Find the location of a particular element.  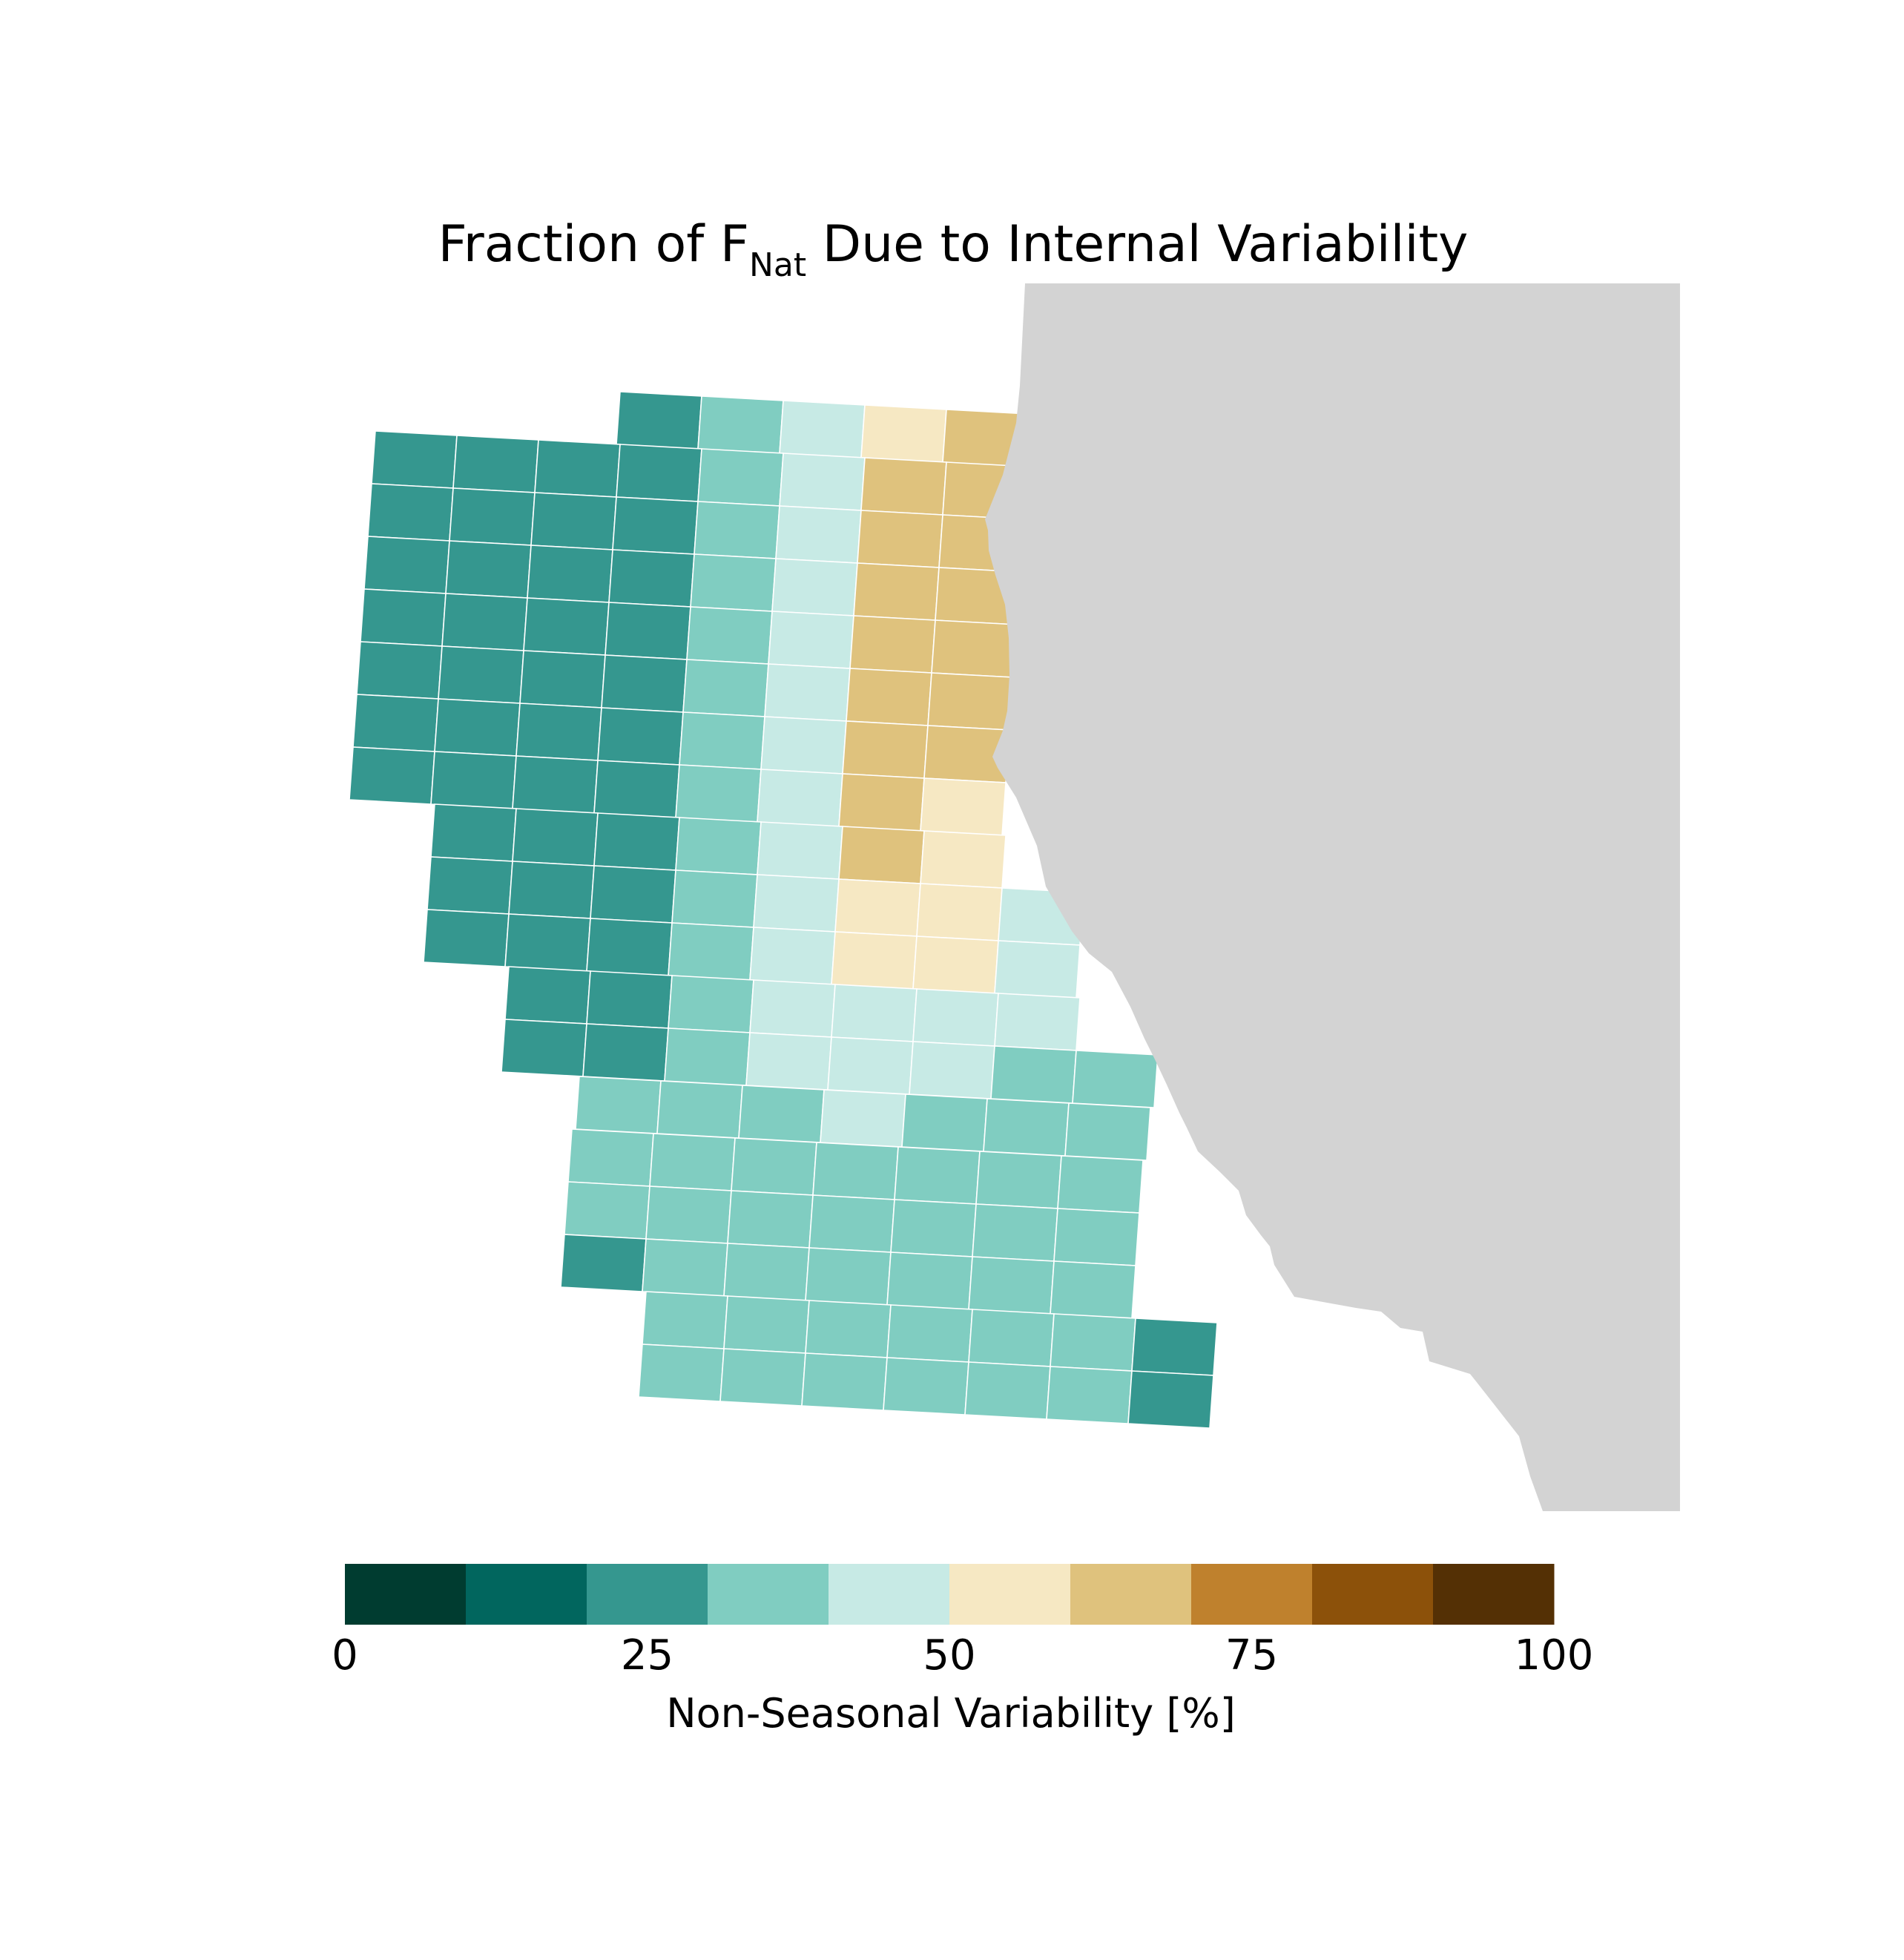

colorbar-label: Non-Seasonal Variability [%] is located at coordinates (951, 1714).